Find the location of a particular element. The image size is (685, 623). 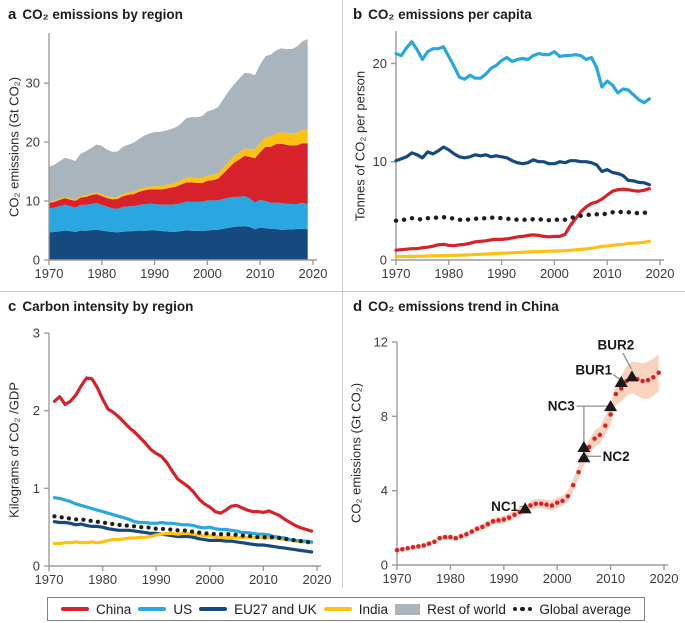

panel-a-title: a CO₂ emissions by region is located at coordinates (95, 15).